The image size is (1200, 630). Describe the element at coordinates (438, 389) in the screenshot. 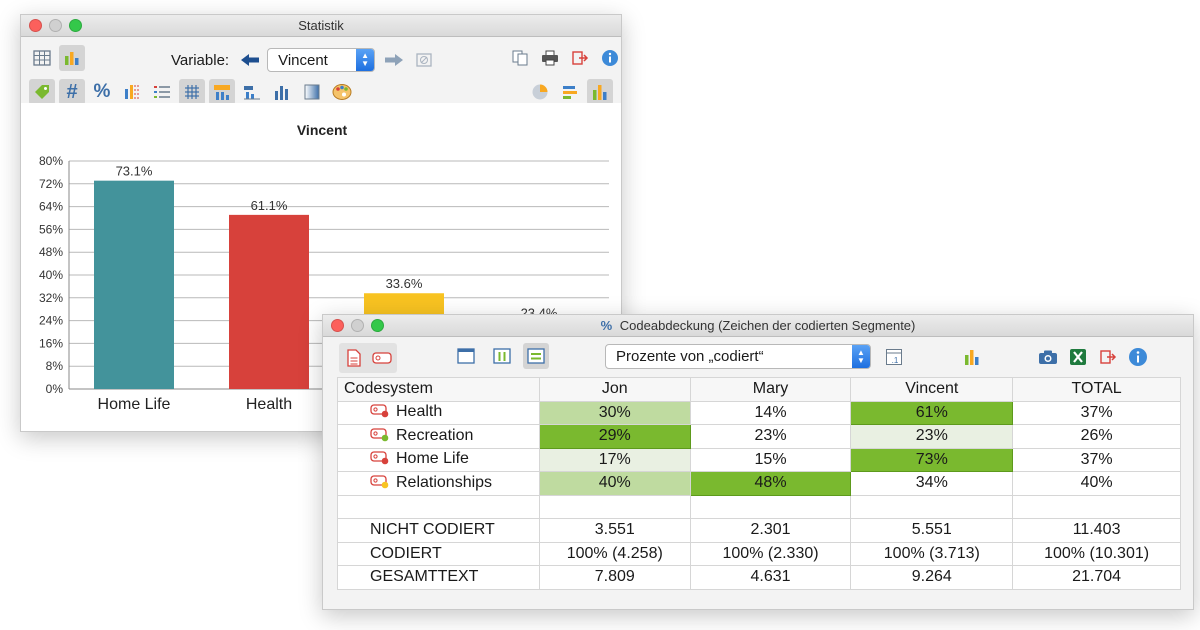

I see `column-header-codesystem: Codesystem` at that location.